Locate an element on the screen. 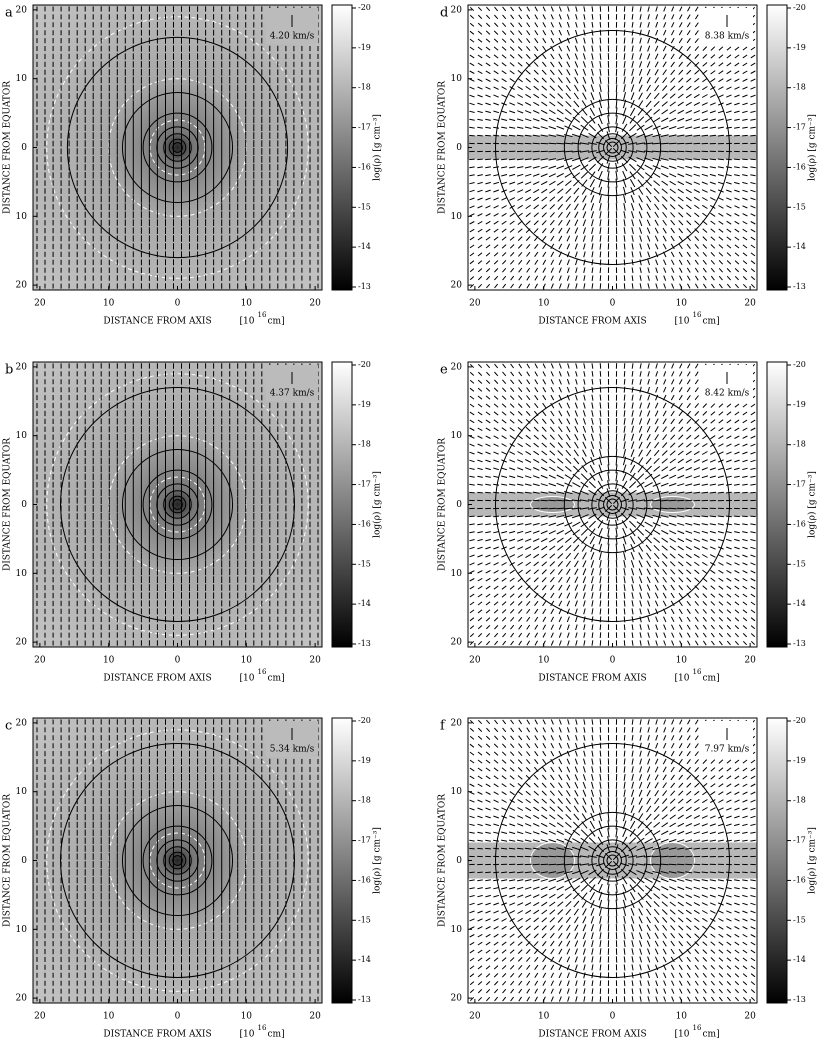 The width and height of the screenshot is (830, 1047). panel-label: f is located at coordinates (443, 726).